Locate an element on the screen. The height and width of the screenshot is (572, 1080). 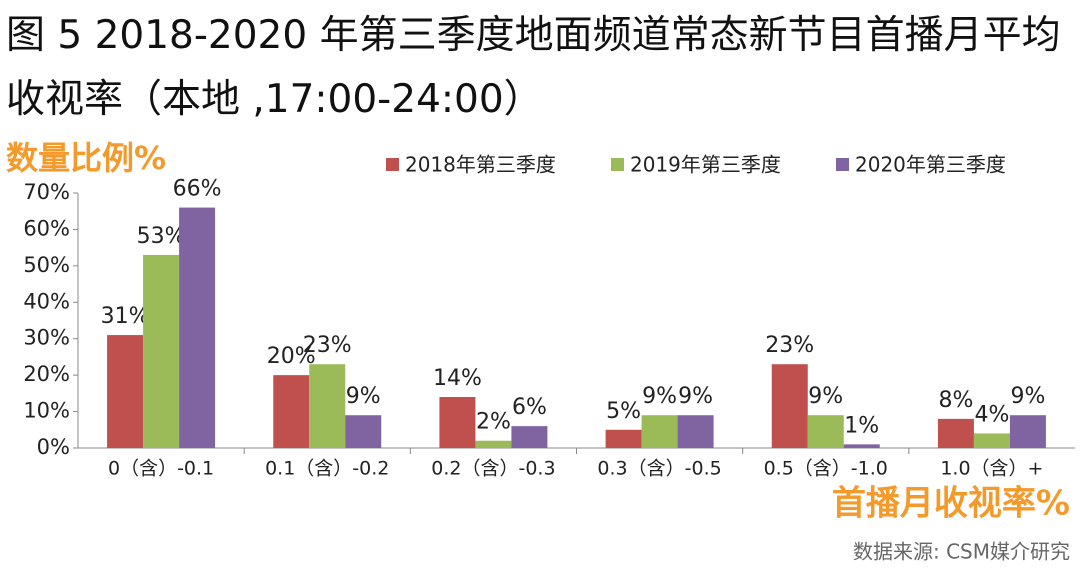
legend-label: 2020年第三季度 is located at coordinates (930, 165).